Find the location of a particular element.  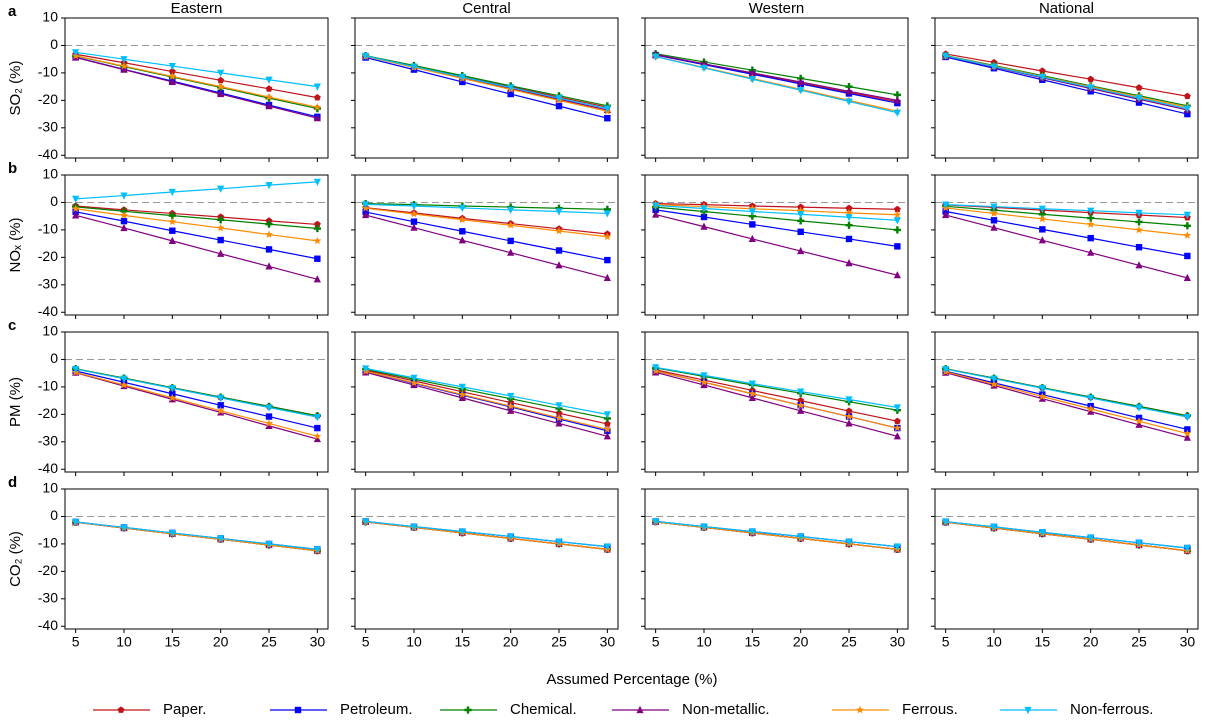

x-tick-label: 30 is located at coordinates (1188, 642).